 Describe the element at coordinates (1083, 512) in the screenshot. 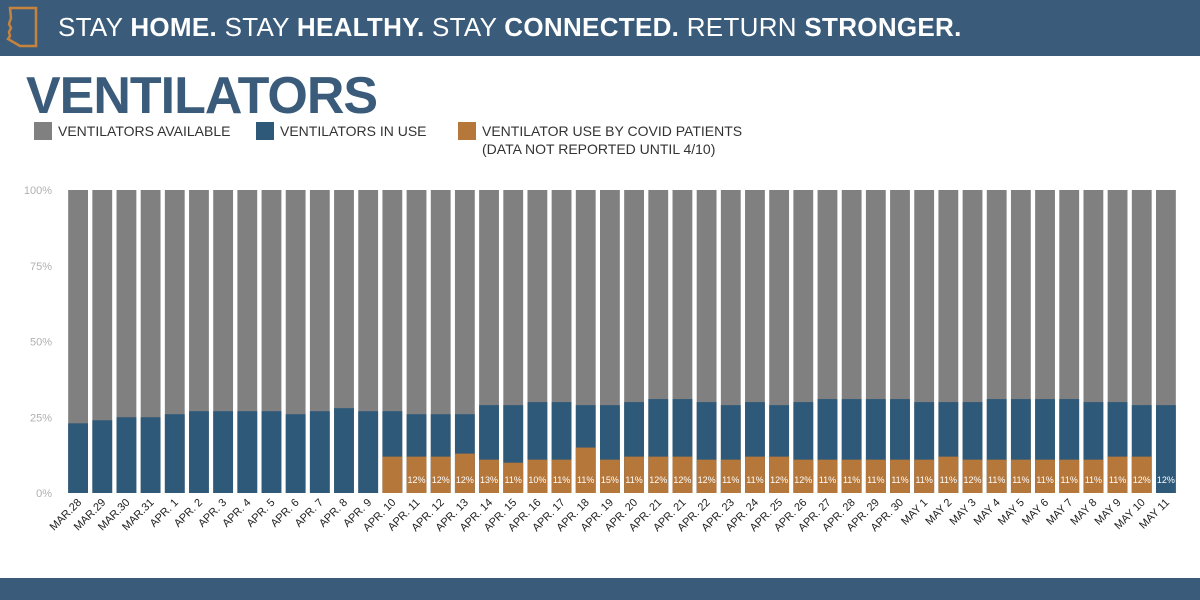

I see `x-tick-label: MAY 8` at that location.